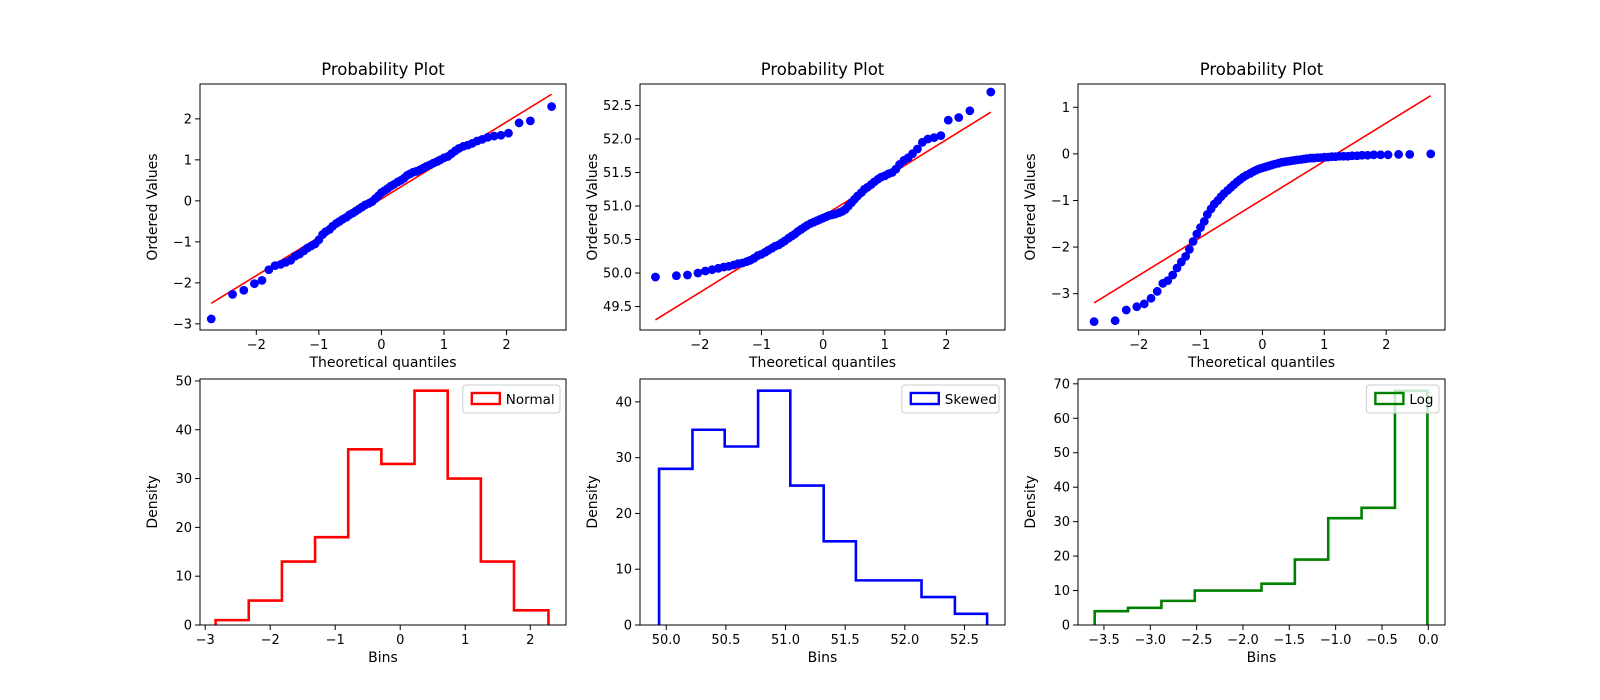  Describe the element at coordinates (188, 160) in the screenshot. I see `y-tick-label: 1` at that location.